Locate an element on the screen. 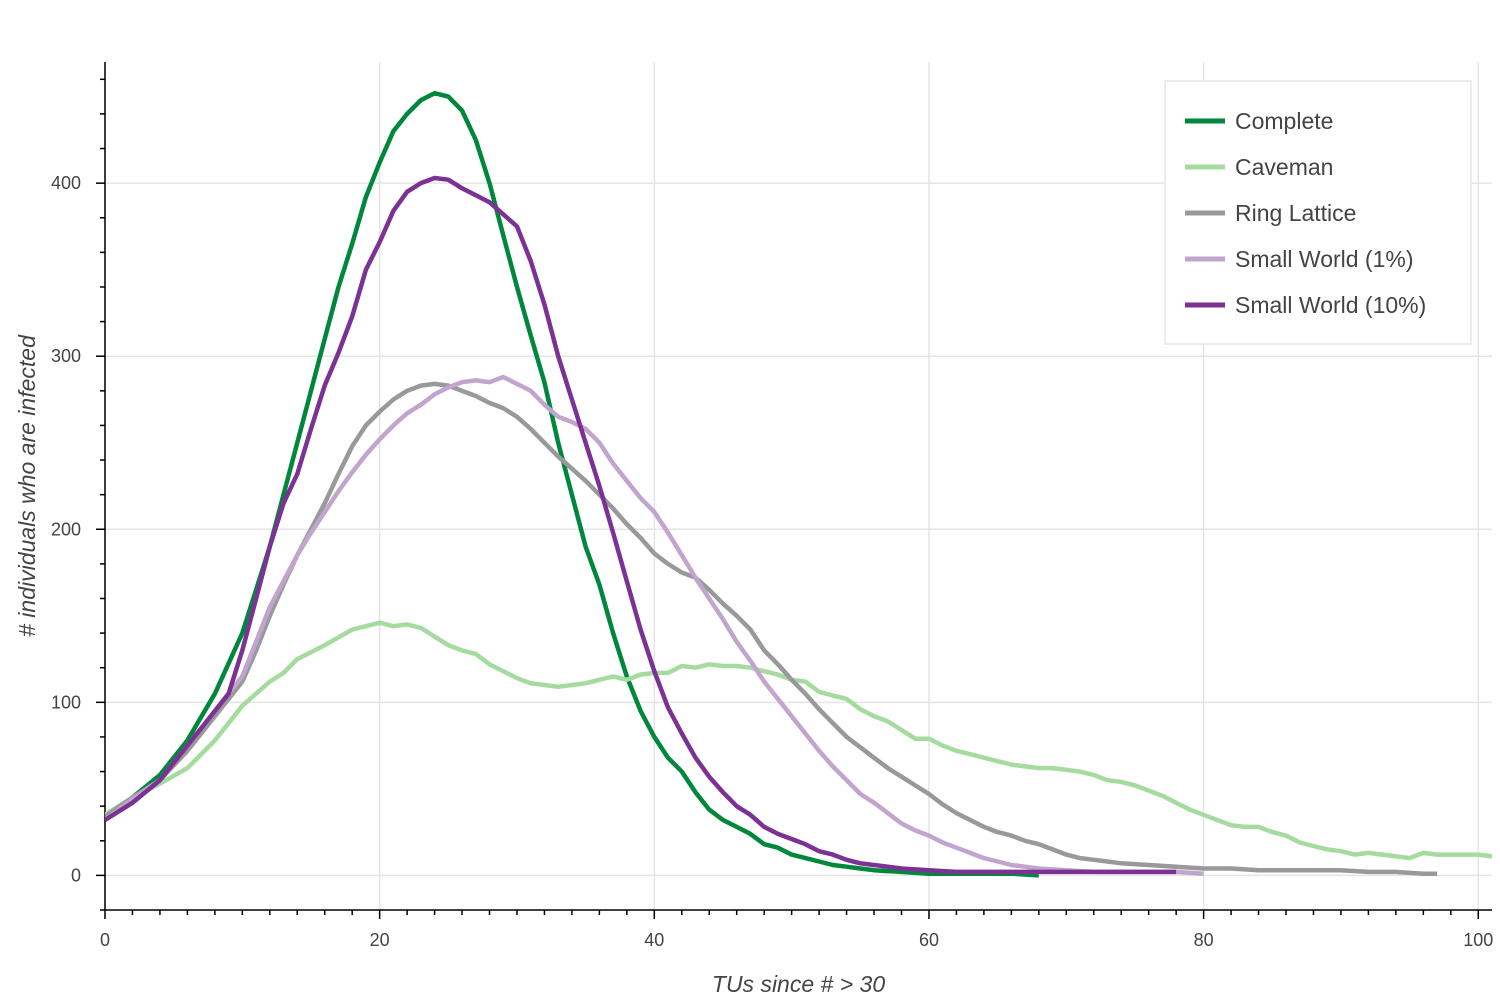 The width and height of the screenshot is (1500, 1005). y-tick-label: 300 is located at coordinates (66, 356).